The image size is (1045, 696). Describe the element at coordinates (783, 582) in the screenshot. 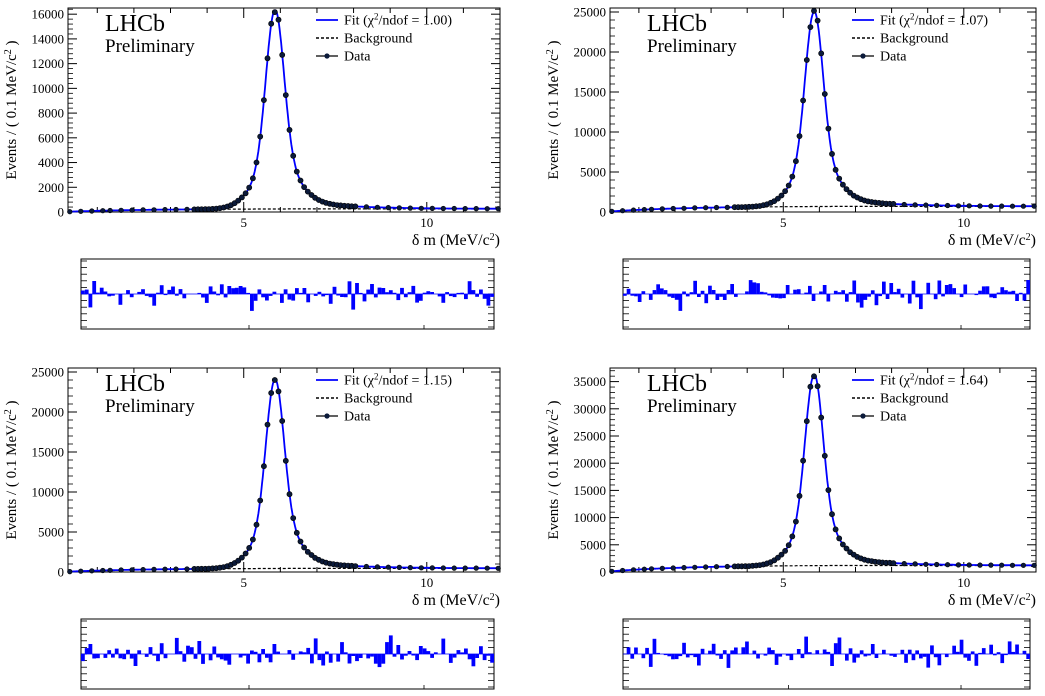

I see `x-tick-label: 5` at that location.